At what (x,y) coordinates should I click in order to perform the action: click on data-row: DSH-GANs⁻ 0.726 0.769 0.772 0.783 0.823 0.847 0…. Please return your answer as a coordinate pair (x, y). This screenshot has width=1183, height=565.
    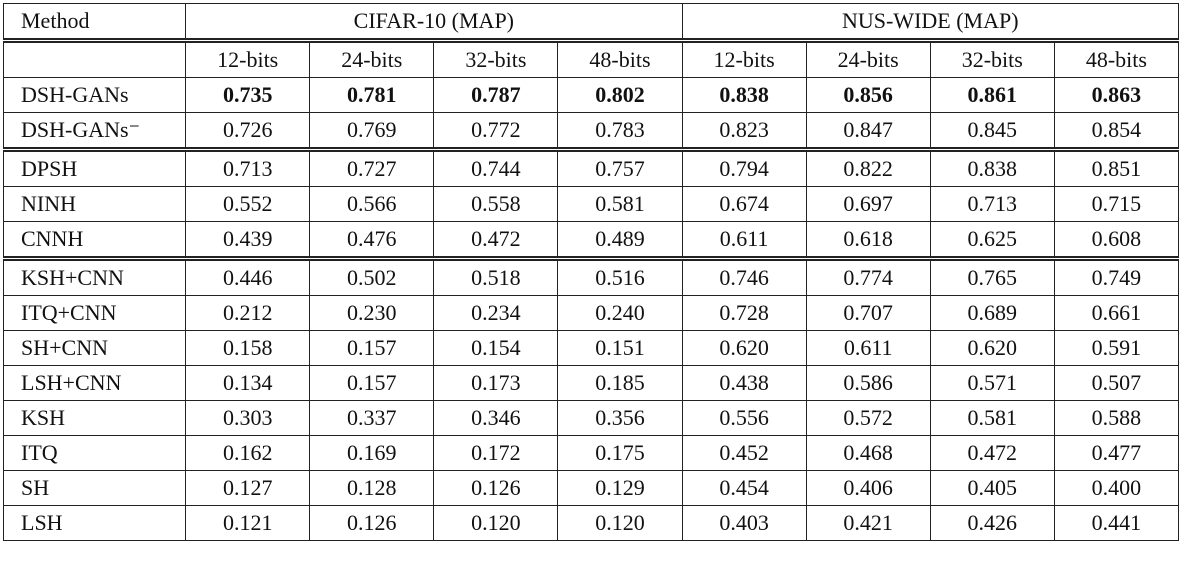
    Looking at the image, I should click on (591, 131).